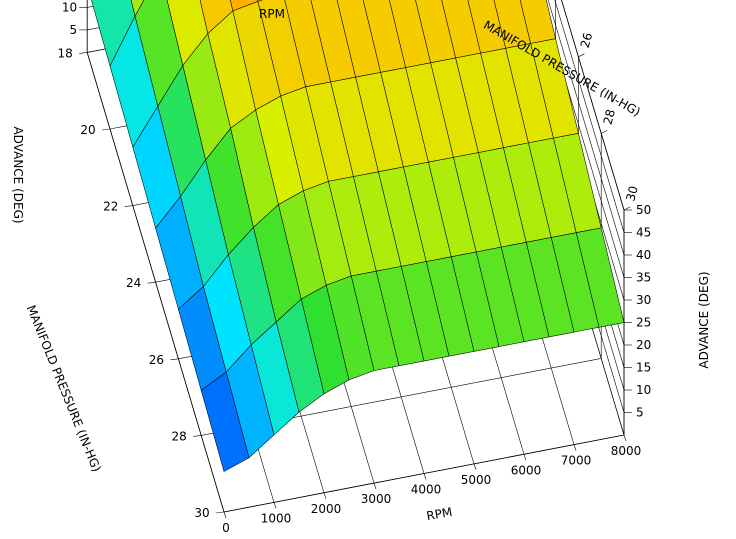  I want to click on rpm-bottom-tick-label: 7000, so click(576, 461).